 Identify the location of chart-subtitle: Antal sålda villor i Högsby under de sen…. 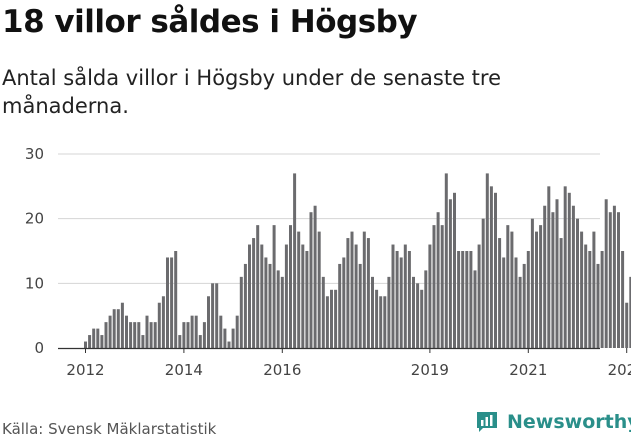
(251, 92).